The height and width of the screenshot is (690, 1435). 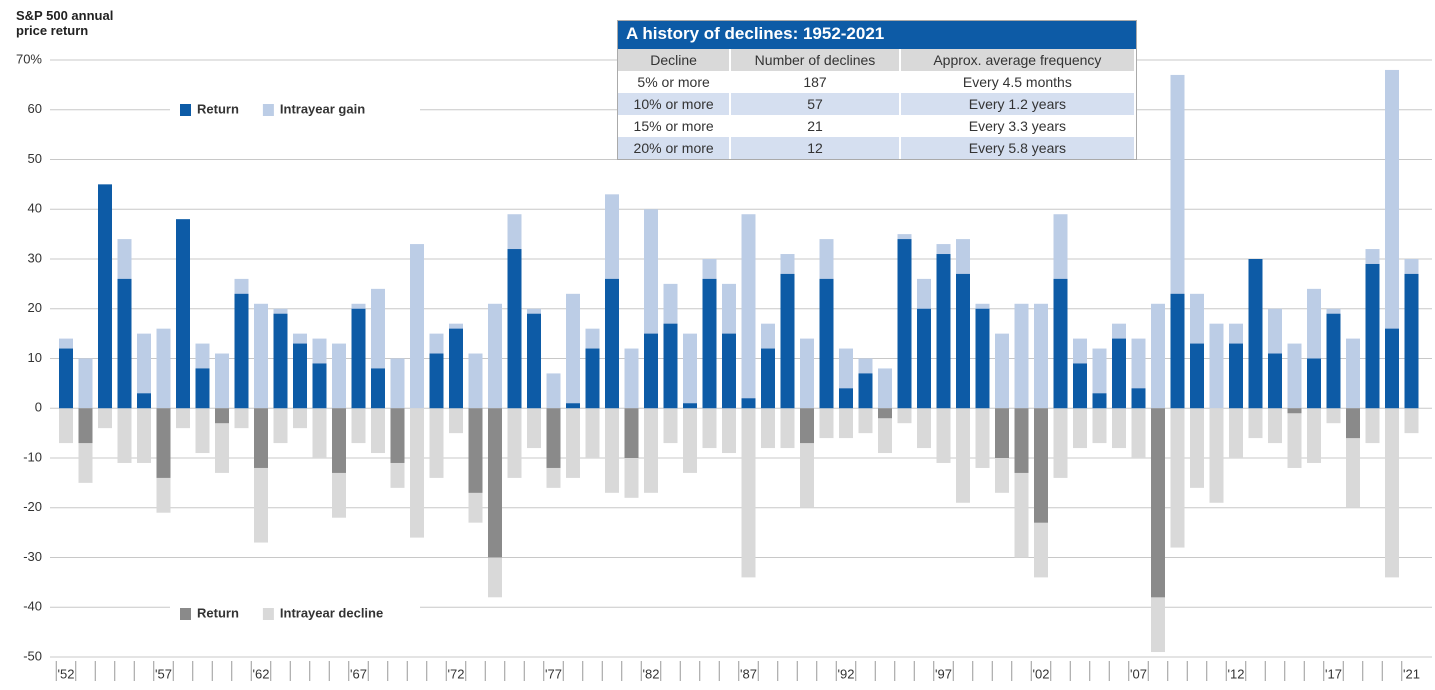 What do you see at coordinates (1236, 673) in the screenshot?
I see `x-tick-label: '12` at bounding box center [1236, 673].